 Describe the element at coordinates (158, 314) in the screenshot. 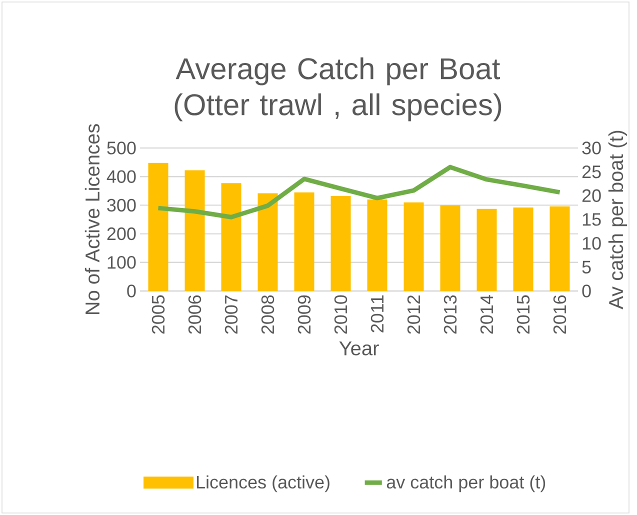

I see `x-tick-label: 2005` at that location.